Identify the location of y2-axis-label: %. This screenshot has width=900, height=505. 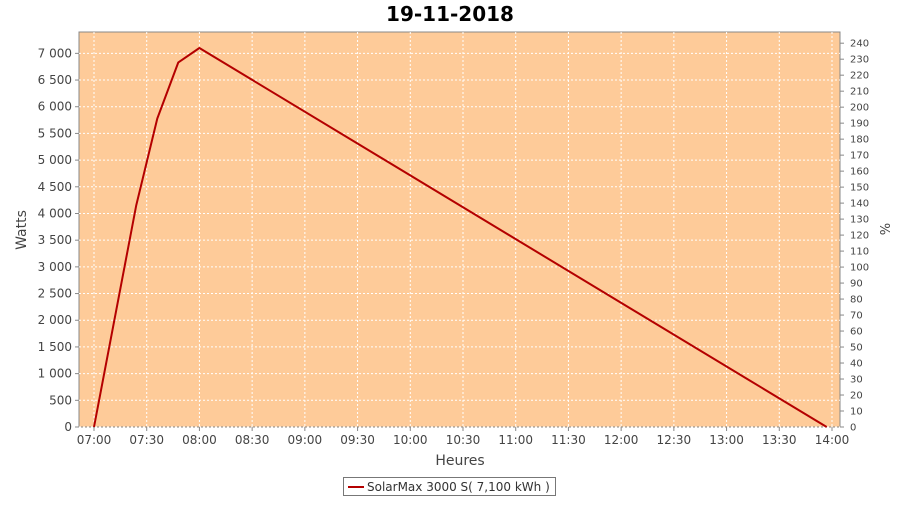
(883, 229).